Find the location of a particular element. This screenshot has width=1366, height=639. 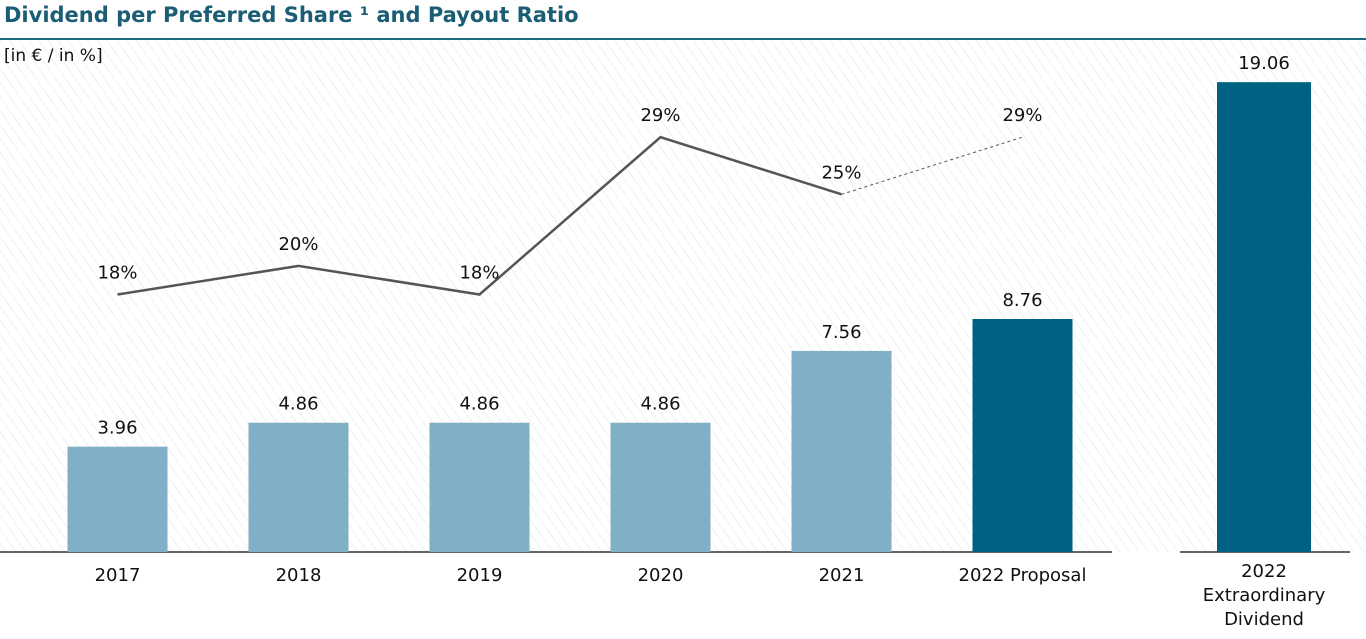

x-tick-label: 2017 is located at coordinates (118, 575).